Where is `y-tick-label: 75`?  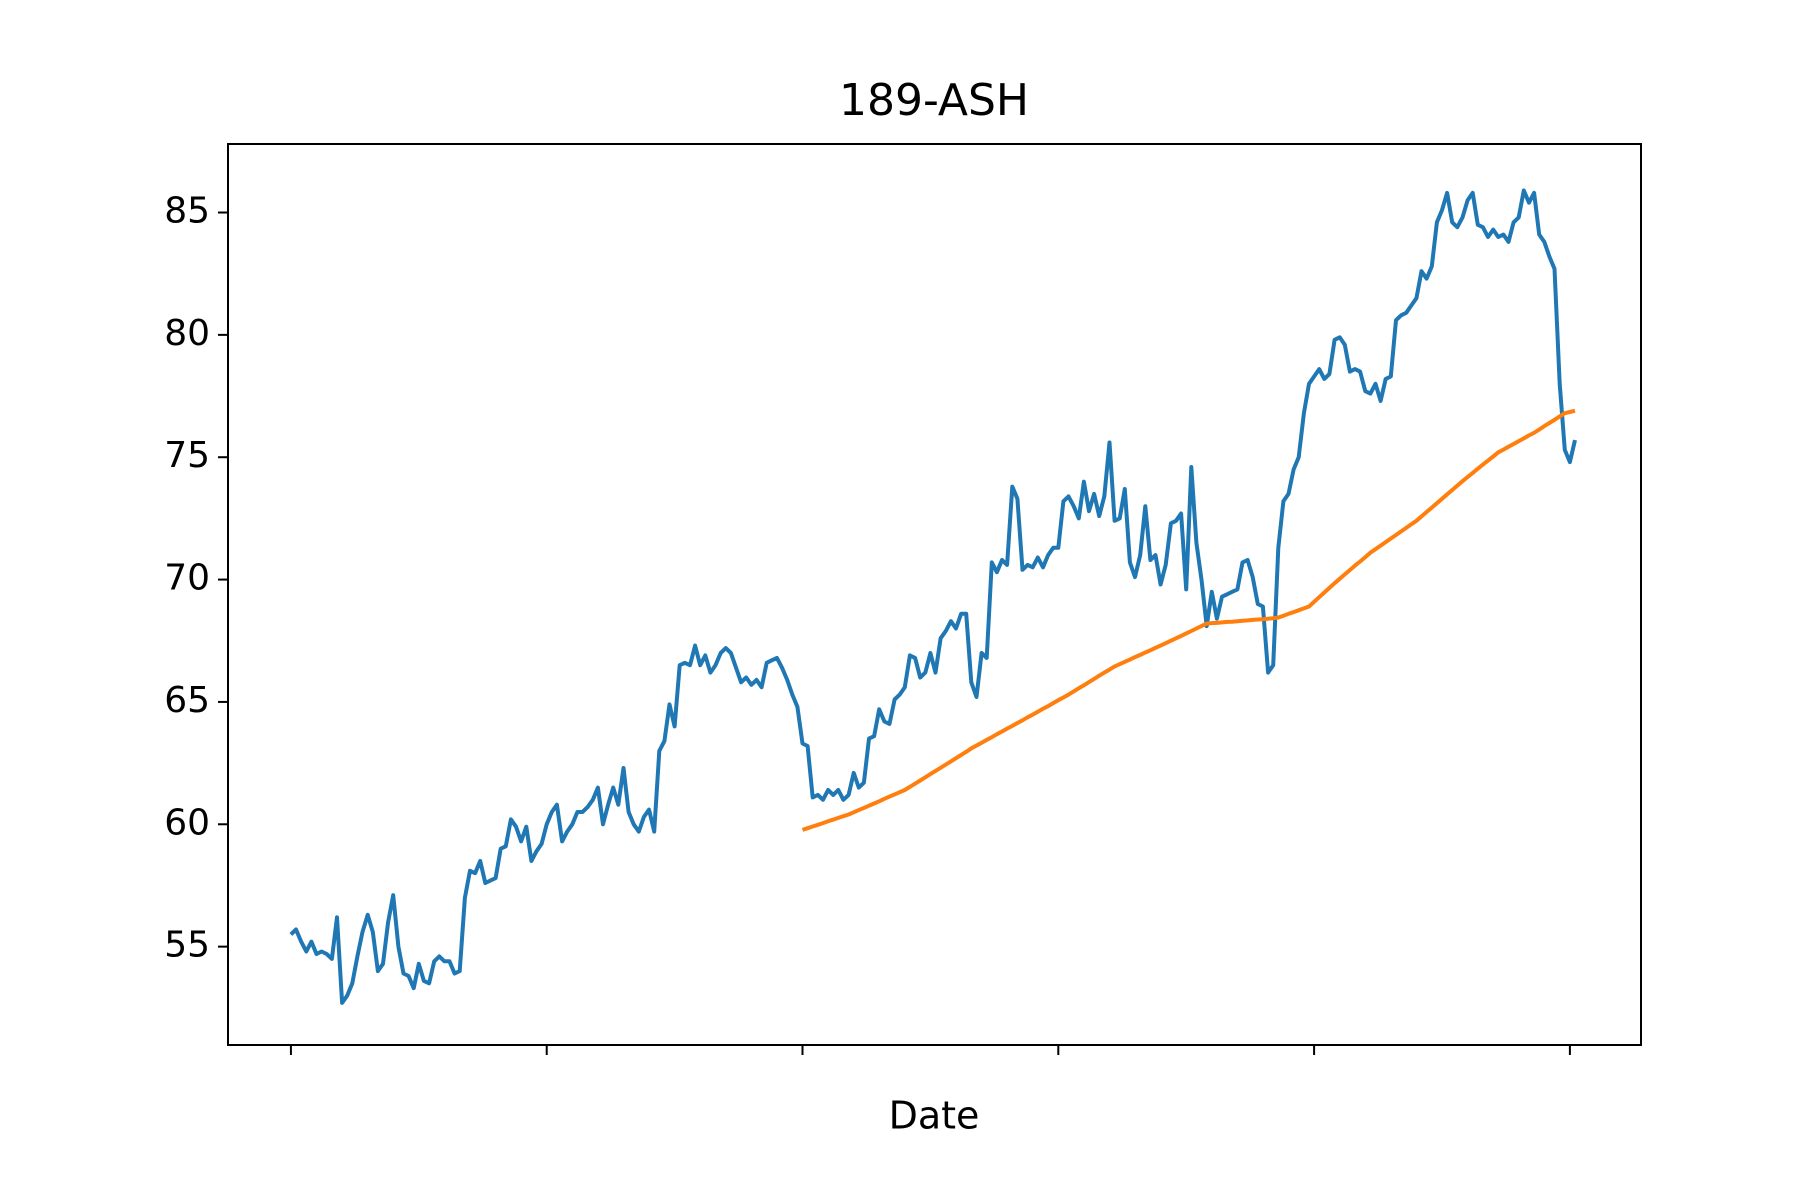 y-tick-label: 75 is located at coordinates (187, 455).